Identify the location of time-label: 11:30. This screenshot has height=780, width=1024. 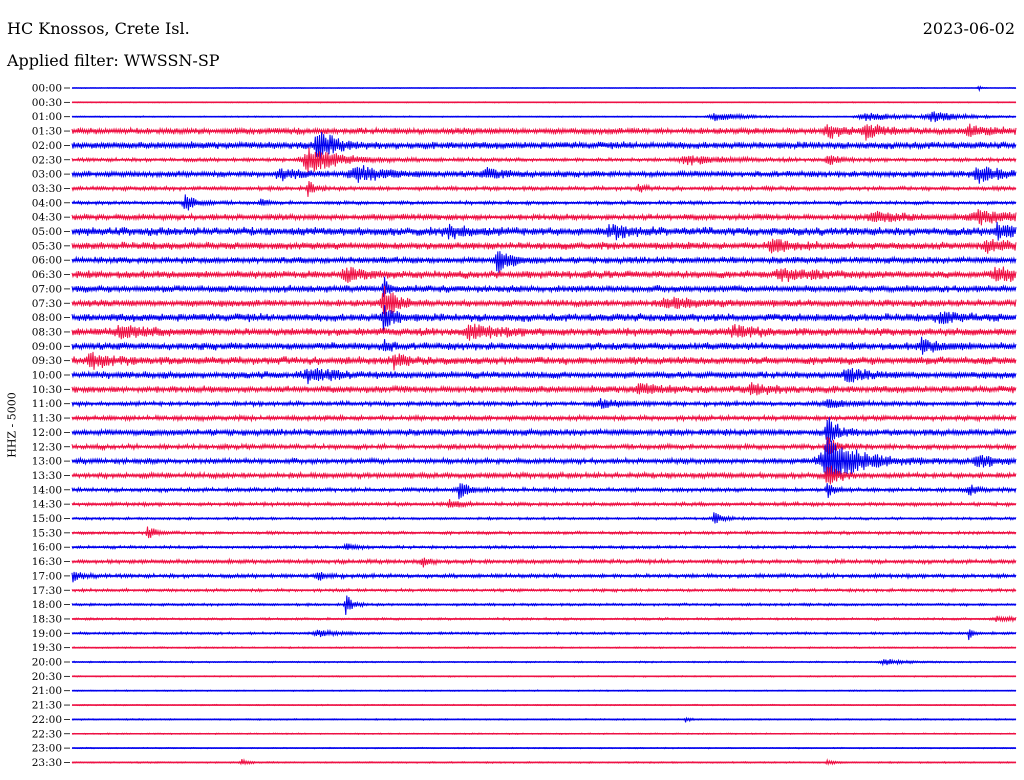
(47, 419).